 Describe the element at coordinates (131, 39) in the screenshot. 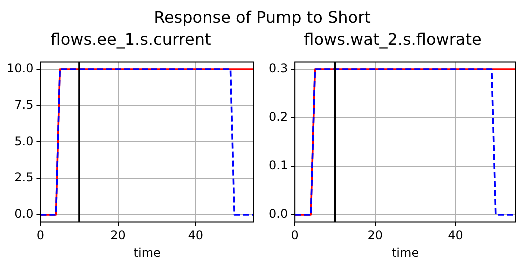

I see `chart-subtitle: flows.ee_1.s.current` at that location.